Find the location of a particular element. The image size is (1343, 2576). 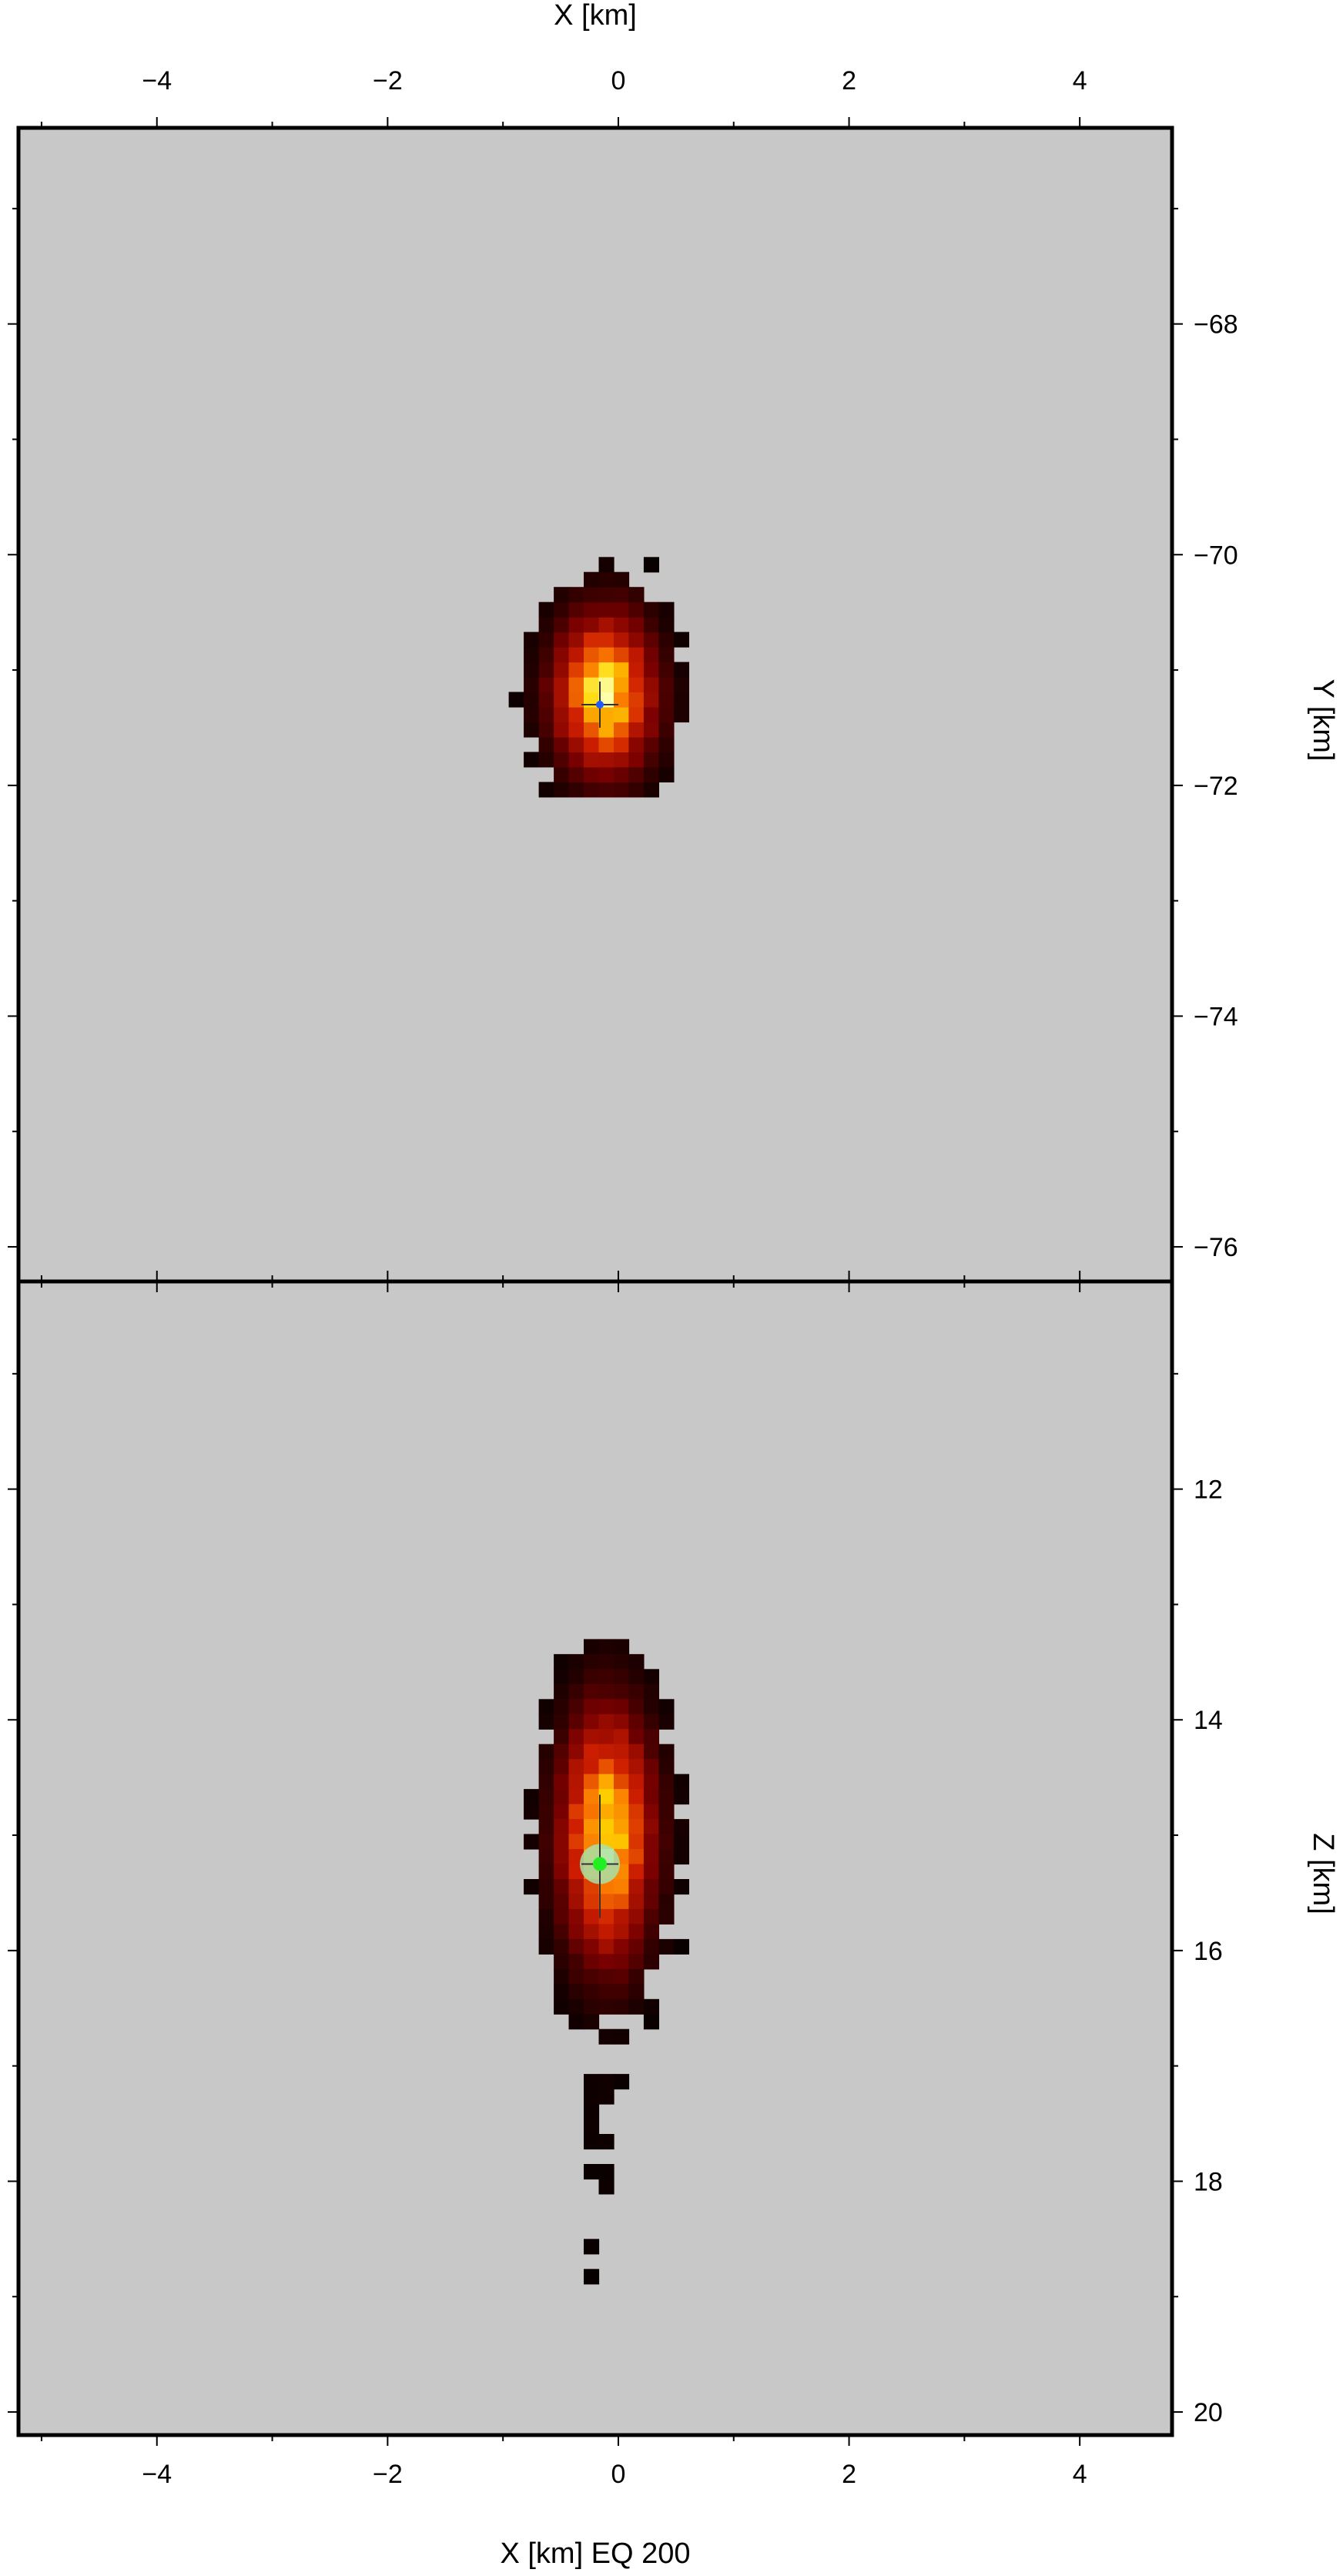

y-tick-label: 18 is located at coordinates (1208, 2181).